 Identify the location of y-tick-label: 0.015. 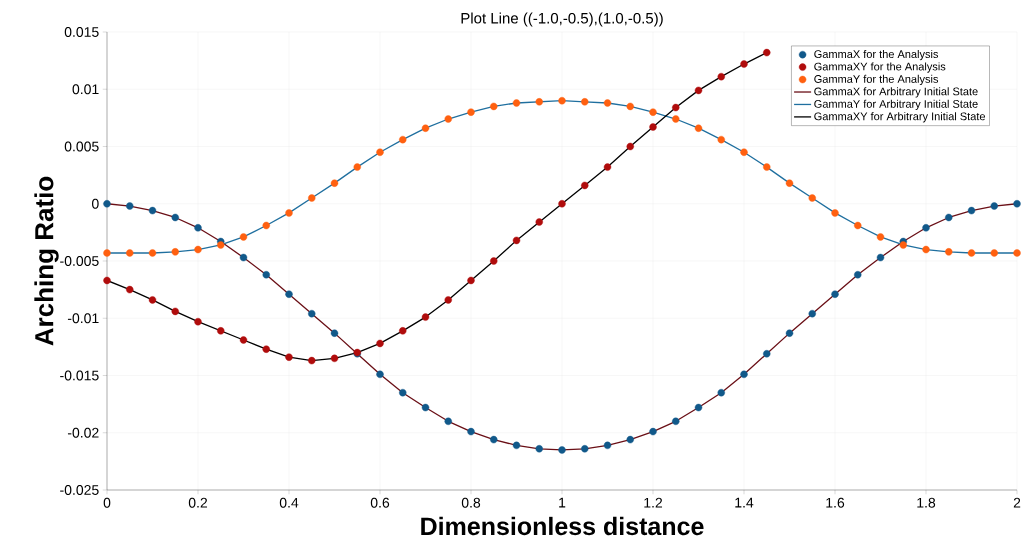
(81, 32).